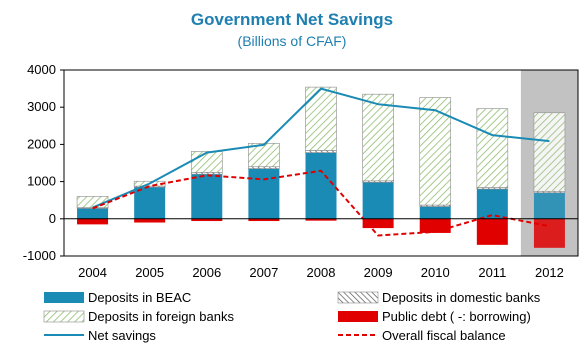  What do you see at coordinates (492, 204) in the screenshot?
I see `bar-deposits-in-beac-2011` at bounding box center [492, 204].